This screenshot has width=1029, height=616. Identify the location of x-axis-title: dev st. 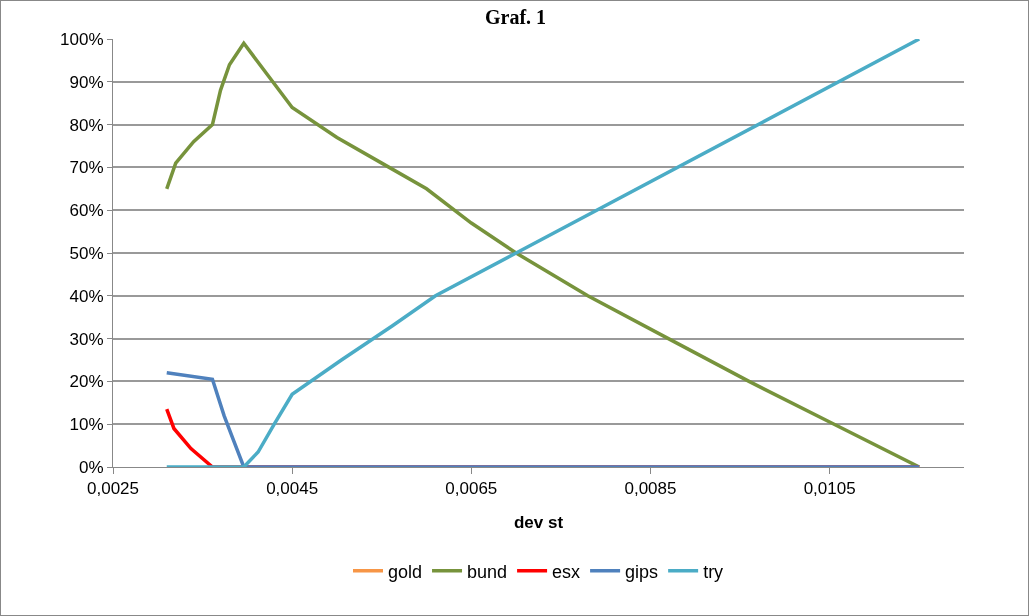
(538, 522).